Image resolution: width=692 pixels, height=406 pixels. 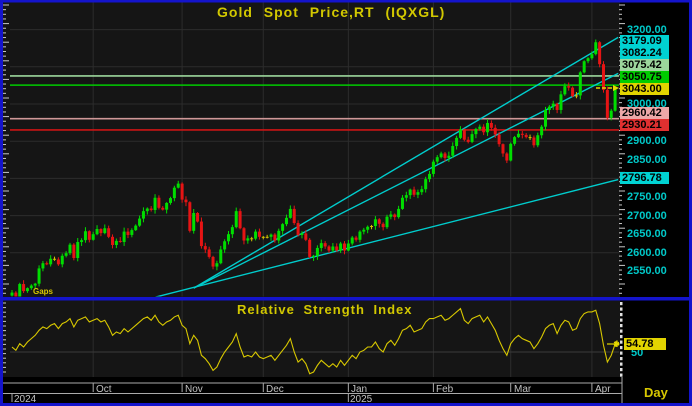 What do you see at coordinates (644, 41) in the screenshot?
I see `price-tag-trendline-value: 3179.09` at bounding box center [644, 41].